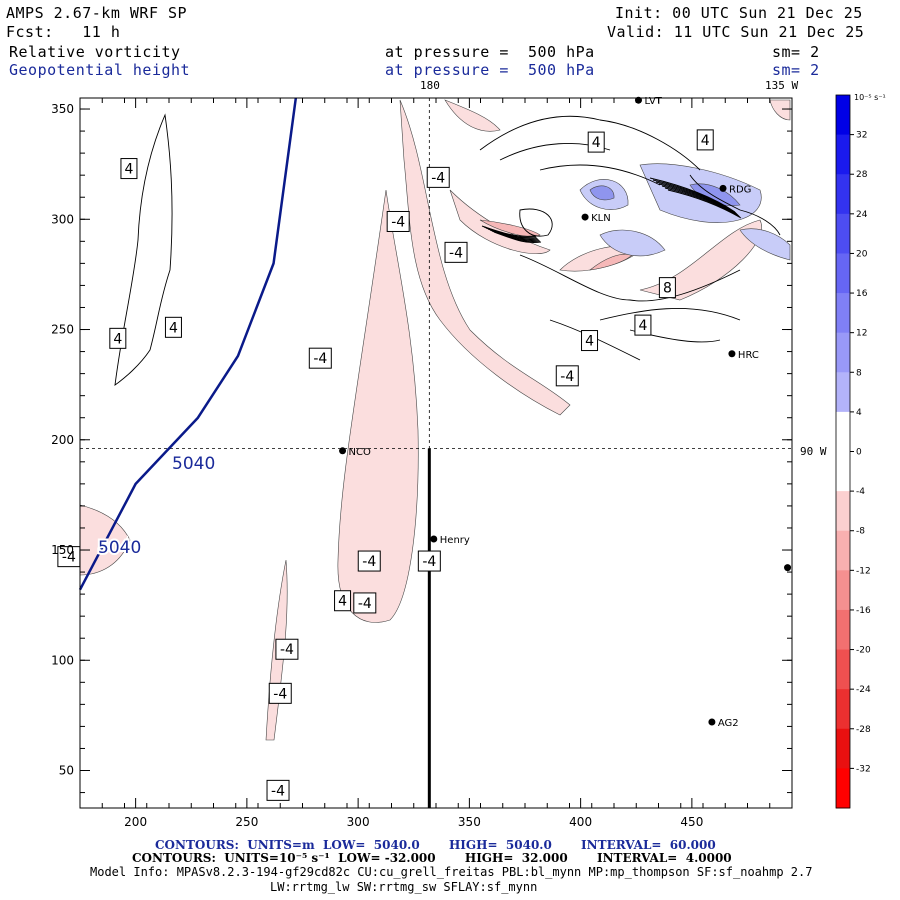 The image size is (900, 900). What do you see at coordinates (813, 451) in the screenshot?
I see `lon-90w-label: 90 W` at bounding box center [813, 451].